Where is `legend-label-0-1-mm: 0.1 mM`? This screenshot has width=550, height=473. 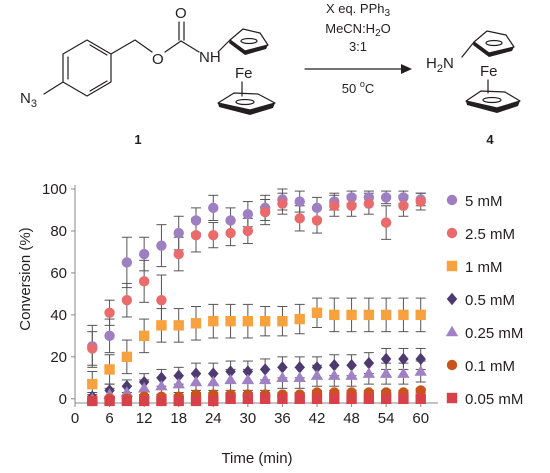 legend-label-0-1-mm: 0.1 mM is located at coordinates (490, 366).